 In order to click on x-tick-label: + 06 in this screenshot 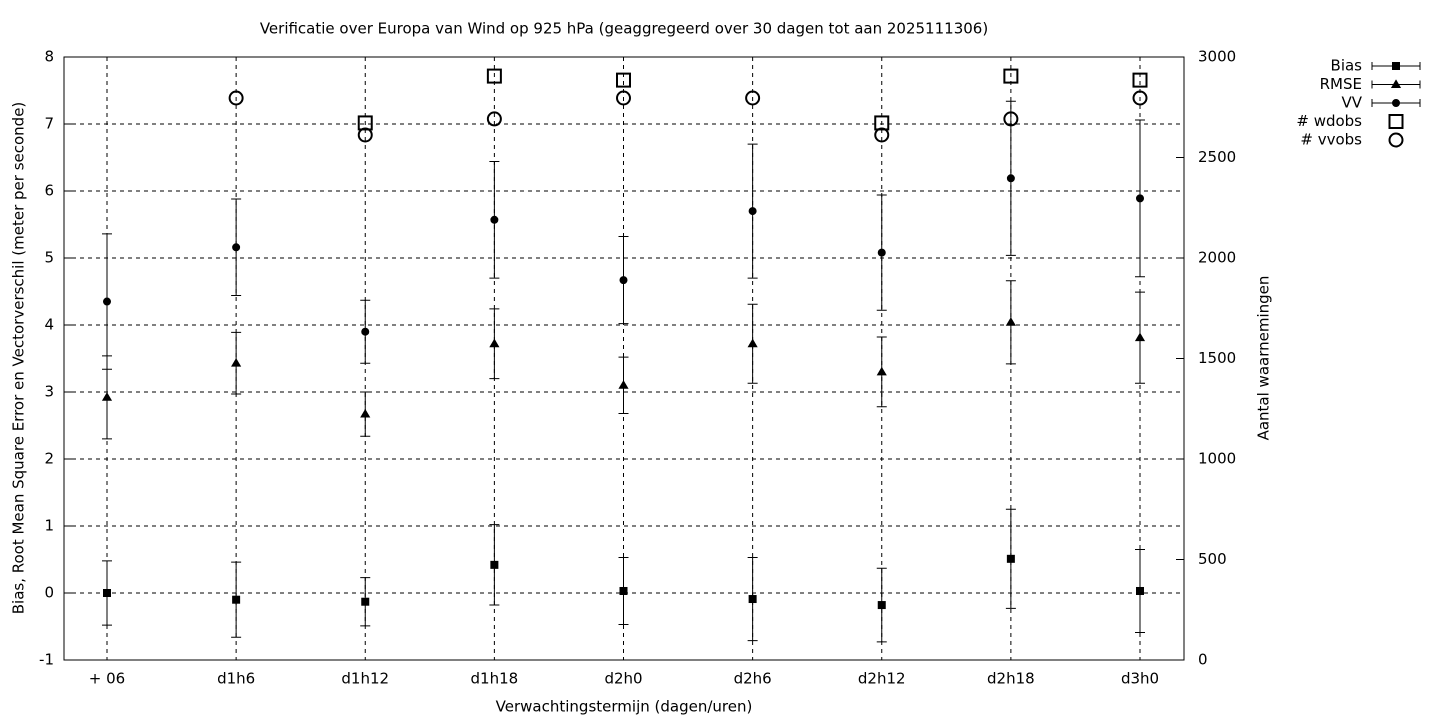, I will do `click(107, 679)`.